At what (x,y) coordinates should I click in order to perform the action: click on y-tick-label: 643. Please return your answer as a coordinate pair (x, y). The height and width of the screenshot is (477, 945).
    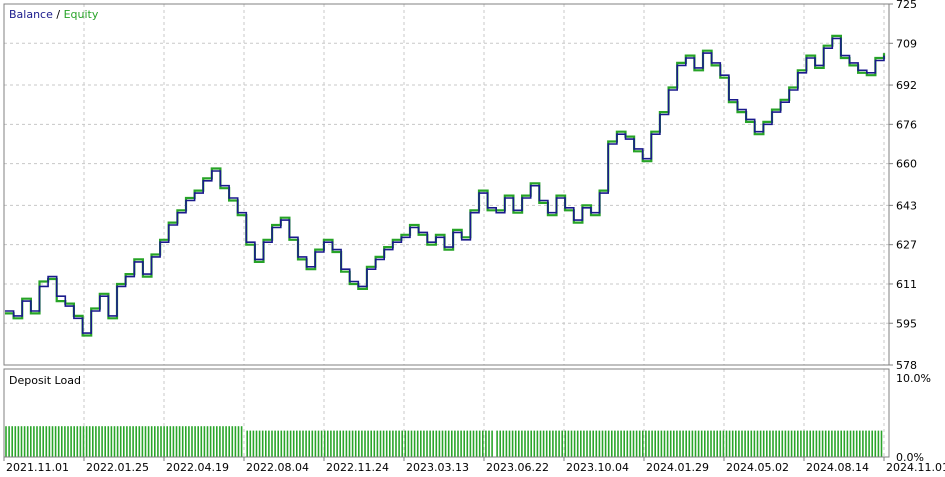
    Looking at the image, I should click on (906, 205).